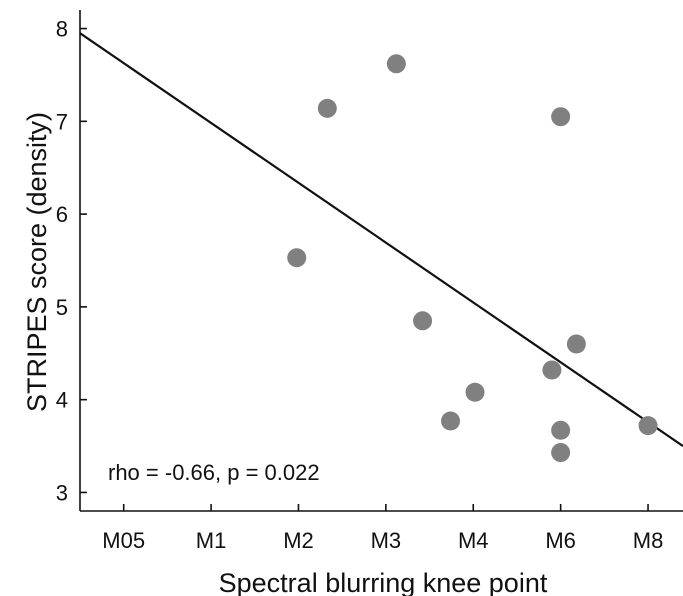 Image resolution: width=683 pixels, height=596 pixels. I want to click on x-tick-label: M8, so click(648, 540).